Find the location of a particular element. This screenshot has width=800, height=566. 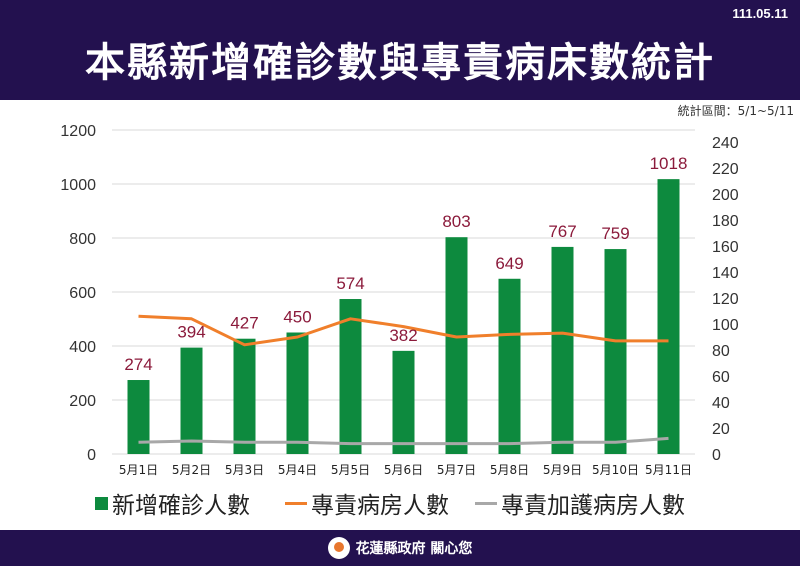

left-axis-tick-label: 1200 is located at coordinates (78, 131).